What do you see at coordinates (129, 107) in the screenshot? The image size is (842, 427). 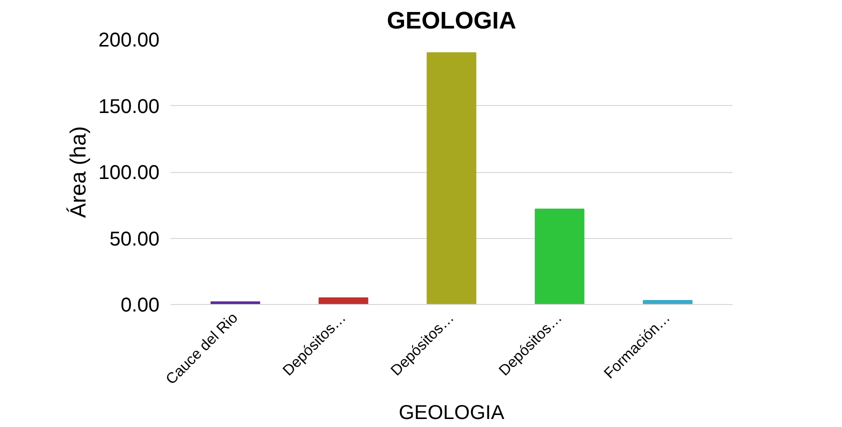 I see `y-tick-label: 150.00` at bounding box center [129, 107].